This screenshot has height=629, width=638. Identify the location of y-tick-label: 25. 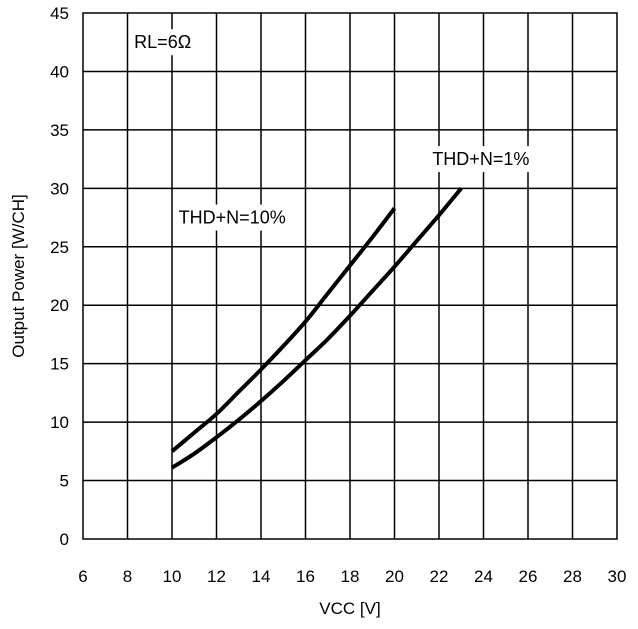
(59, 247).